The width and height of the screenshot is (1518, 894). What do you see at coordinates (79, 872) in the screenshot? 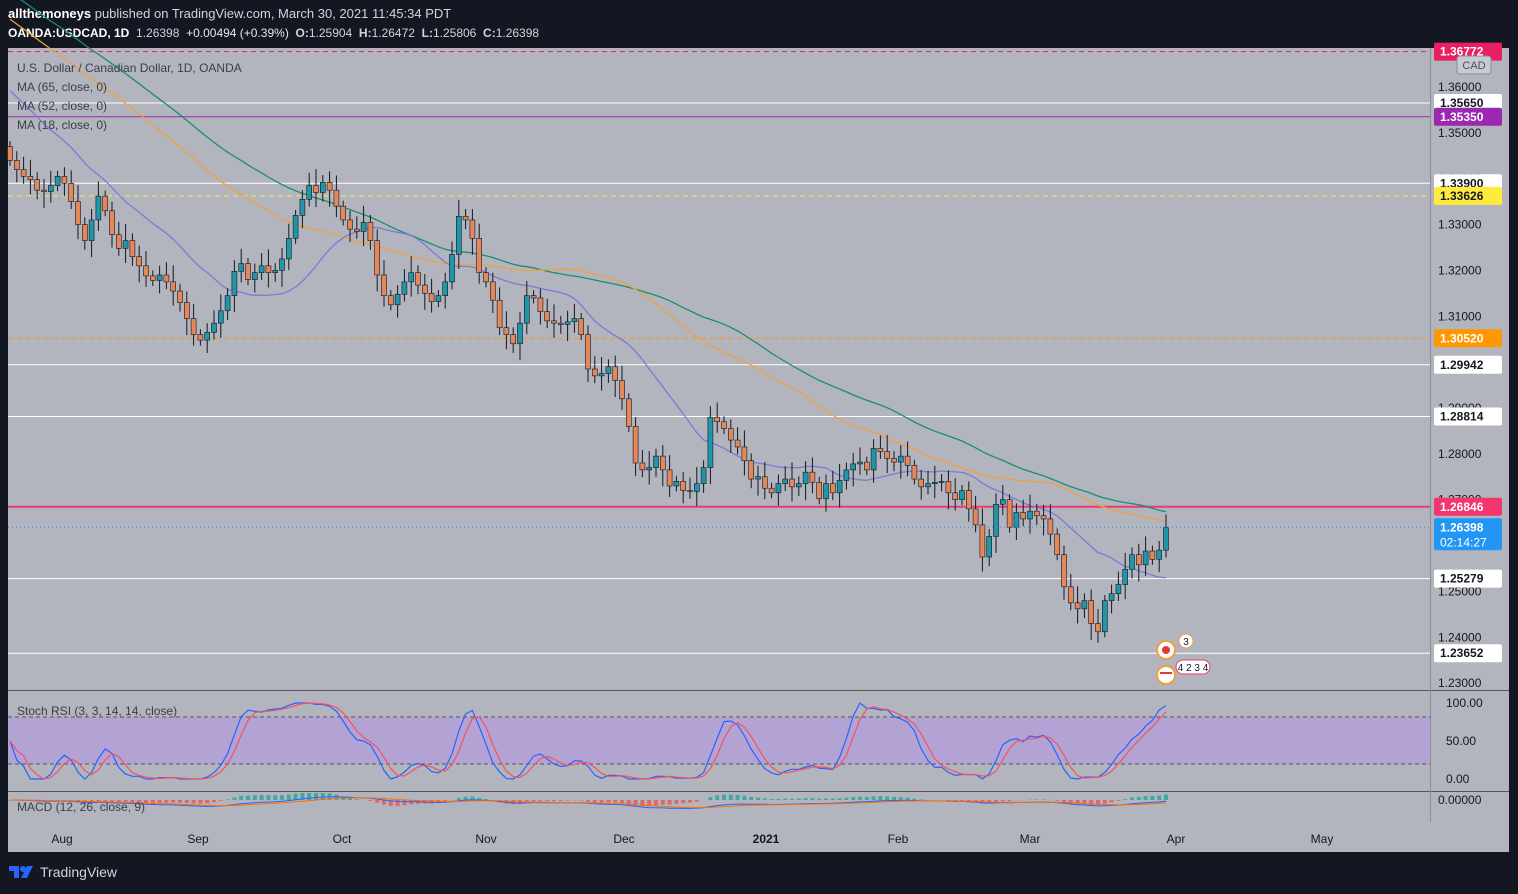
I see `brand-name: TradingView` at bounding box center [79, 872].